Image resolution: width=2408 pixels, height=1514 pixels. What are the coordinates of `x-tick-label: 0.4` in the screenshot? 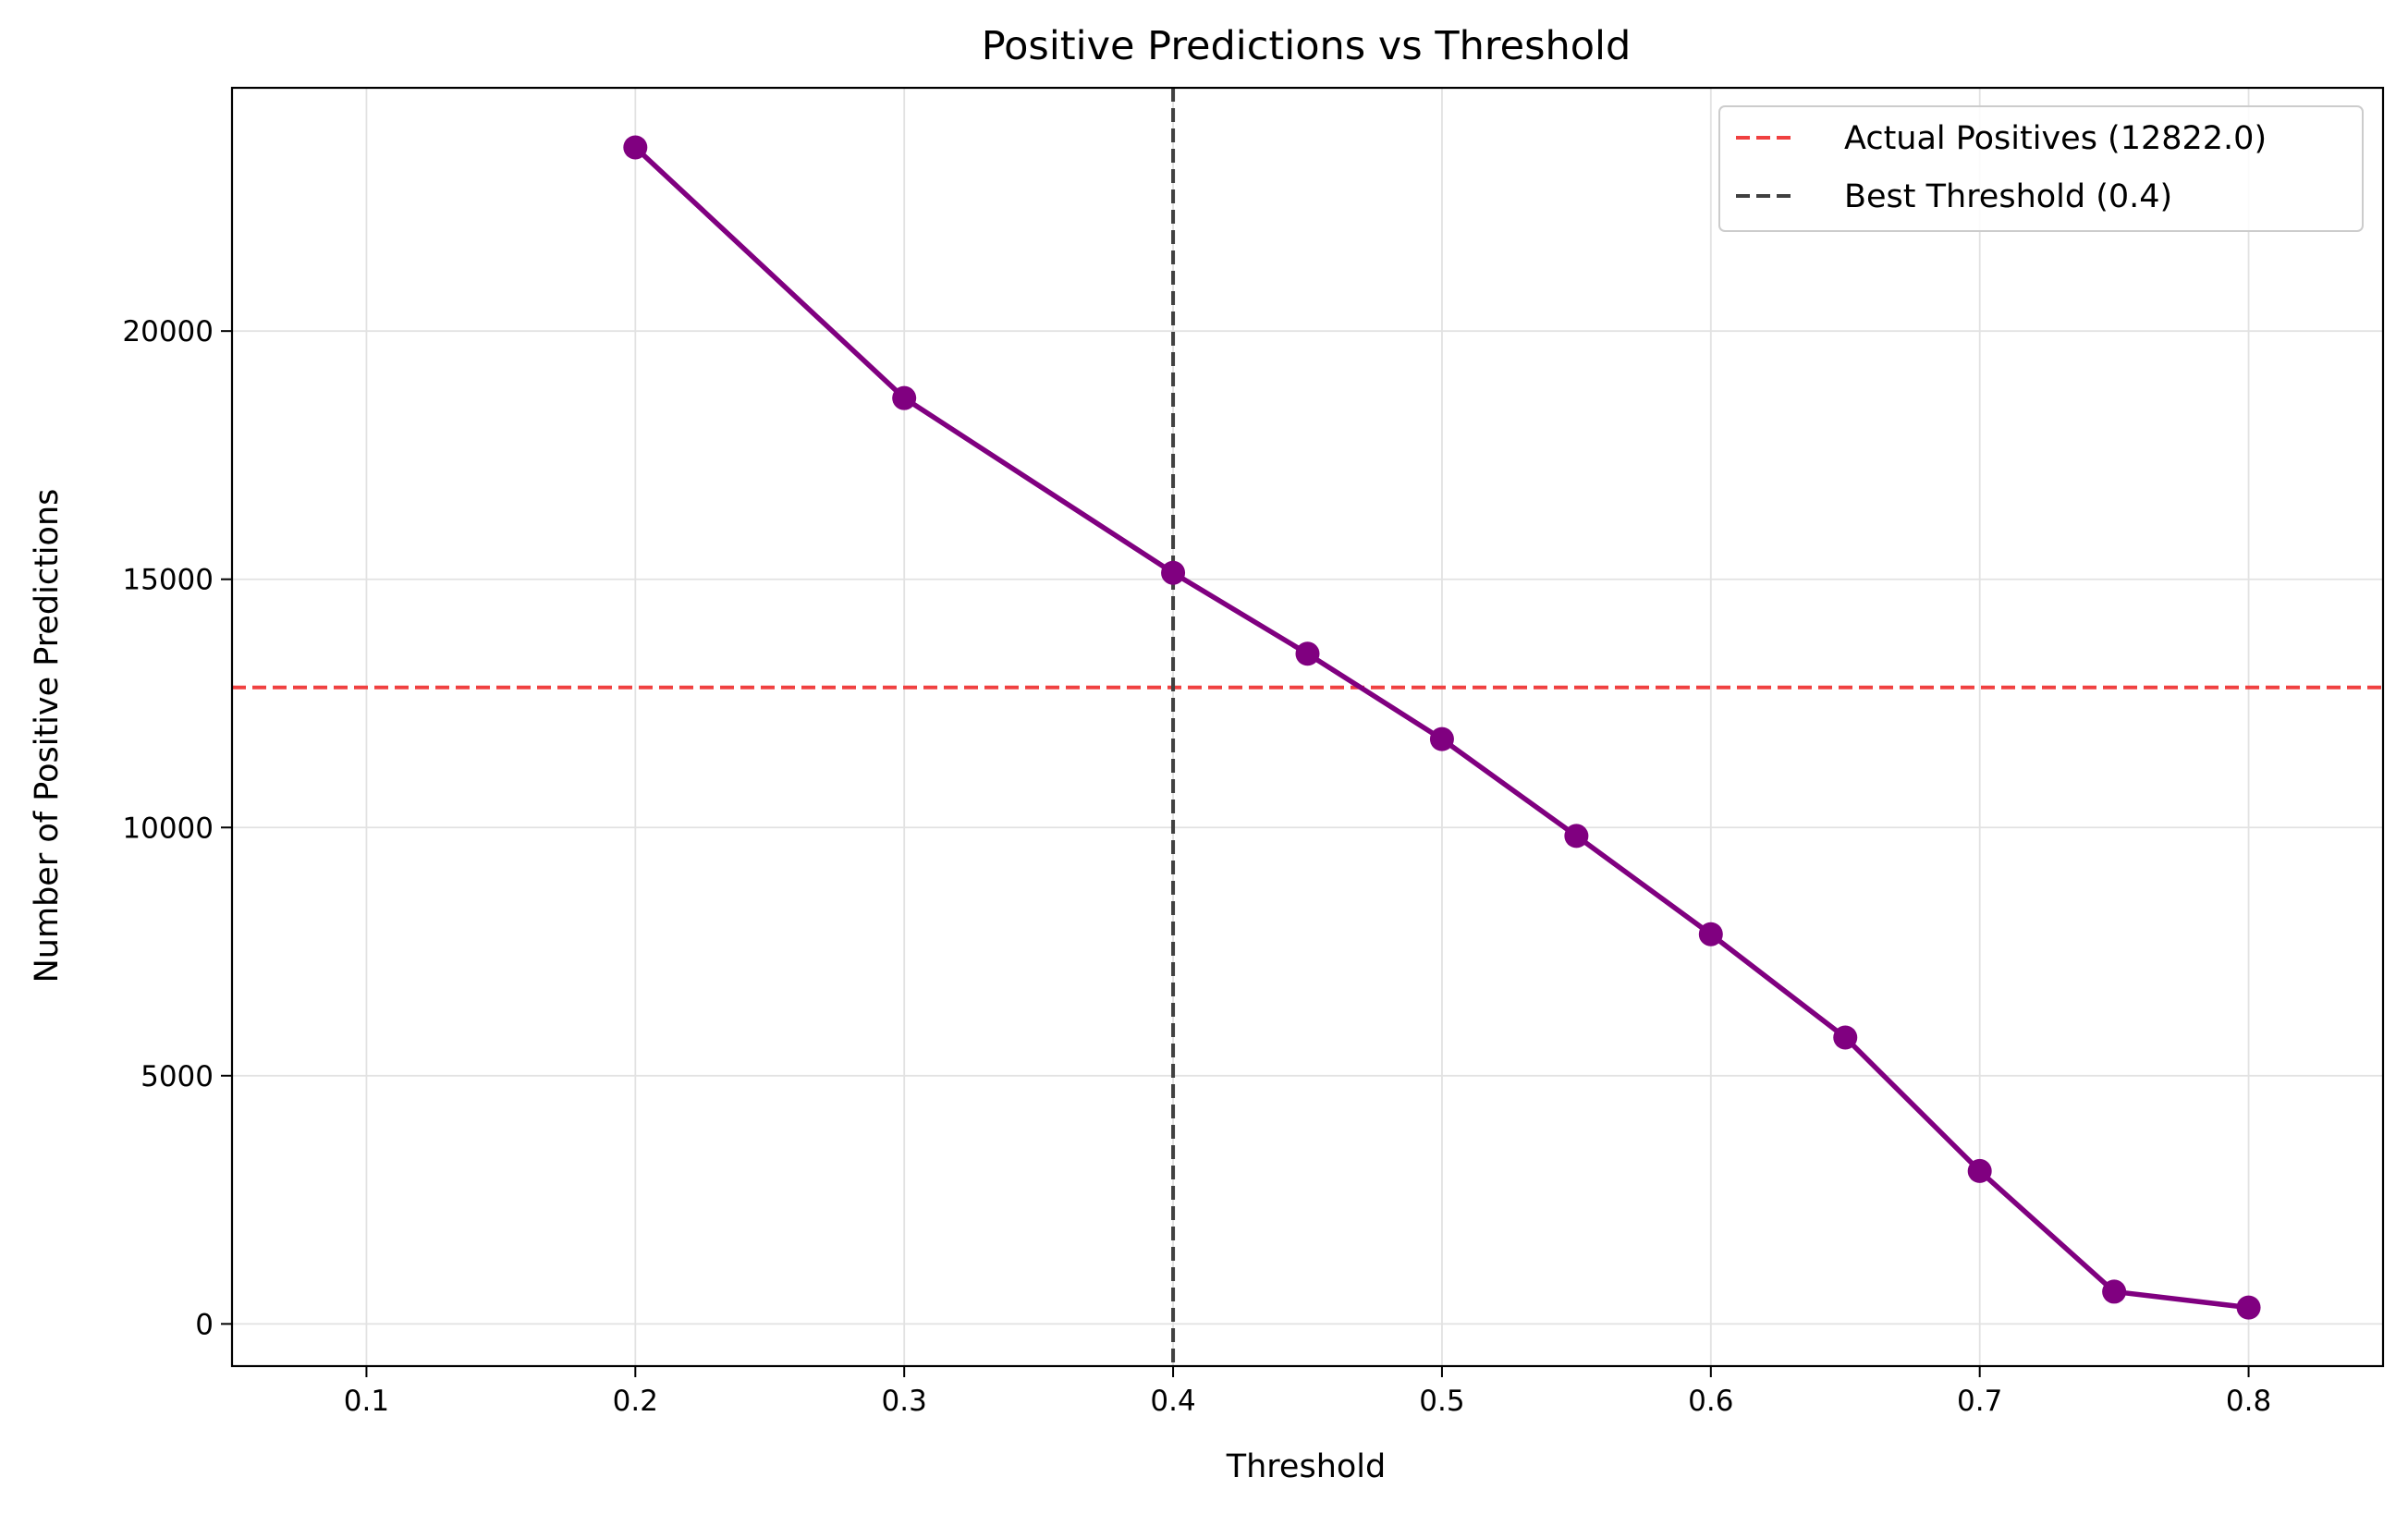 It's located at (1172, 1401).